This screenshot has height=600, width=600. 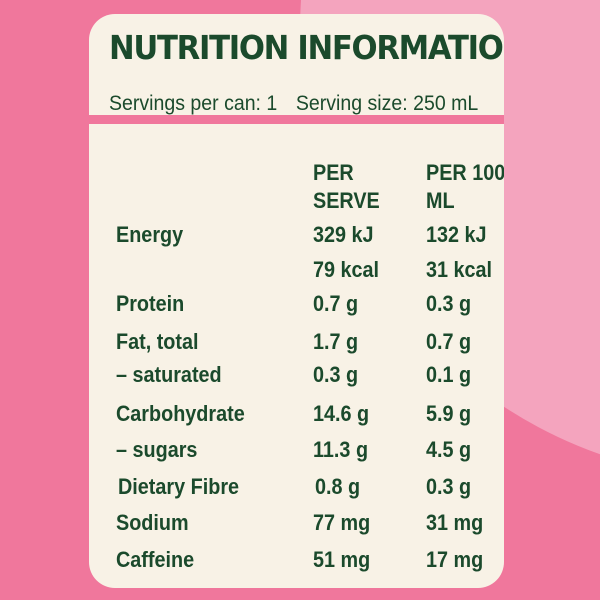 I want to click on row-label-carbohydrate: Carbohydrate, so click(x=180, y=413).